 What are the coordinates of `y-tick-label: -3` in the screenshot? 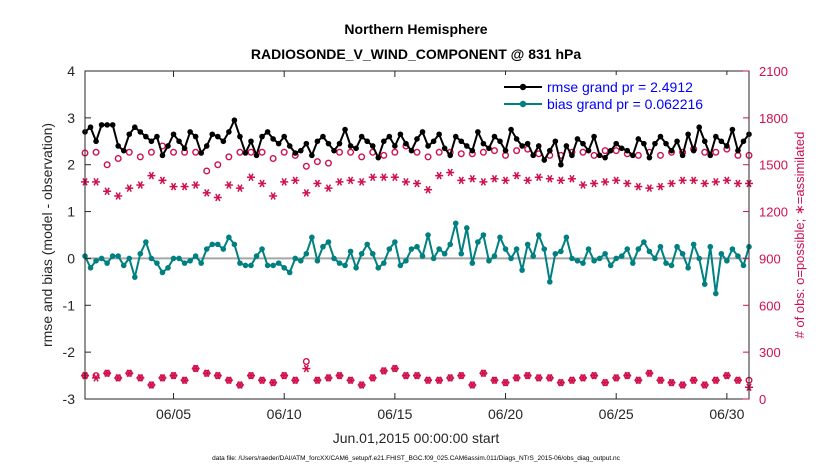 It's located at (69, 399).